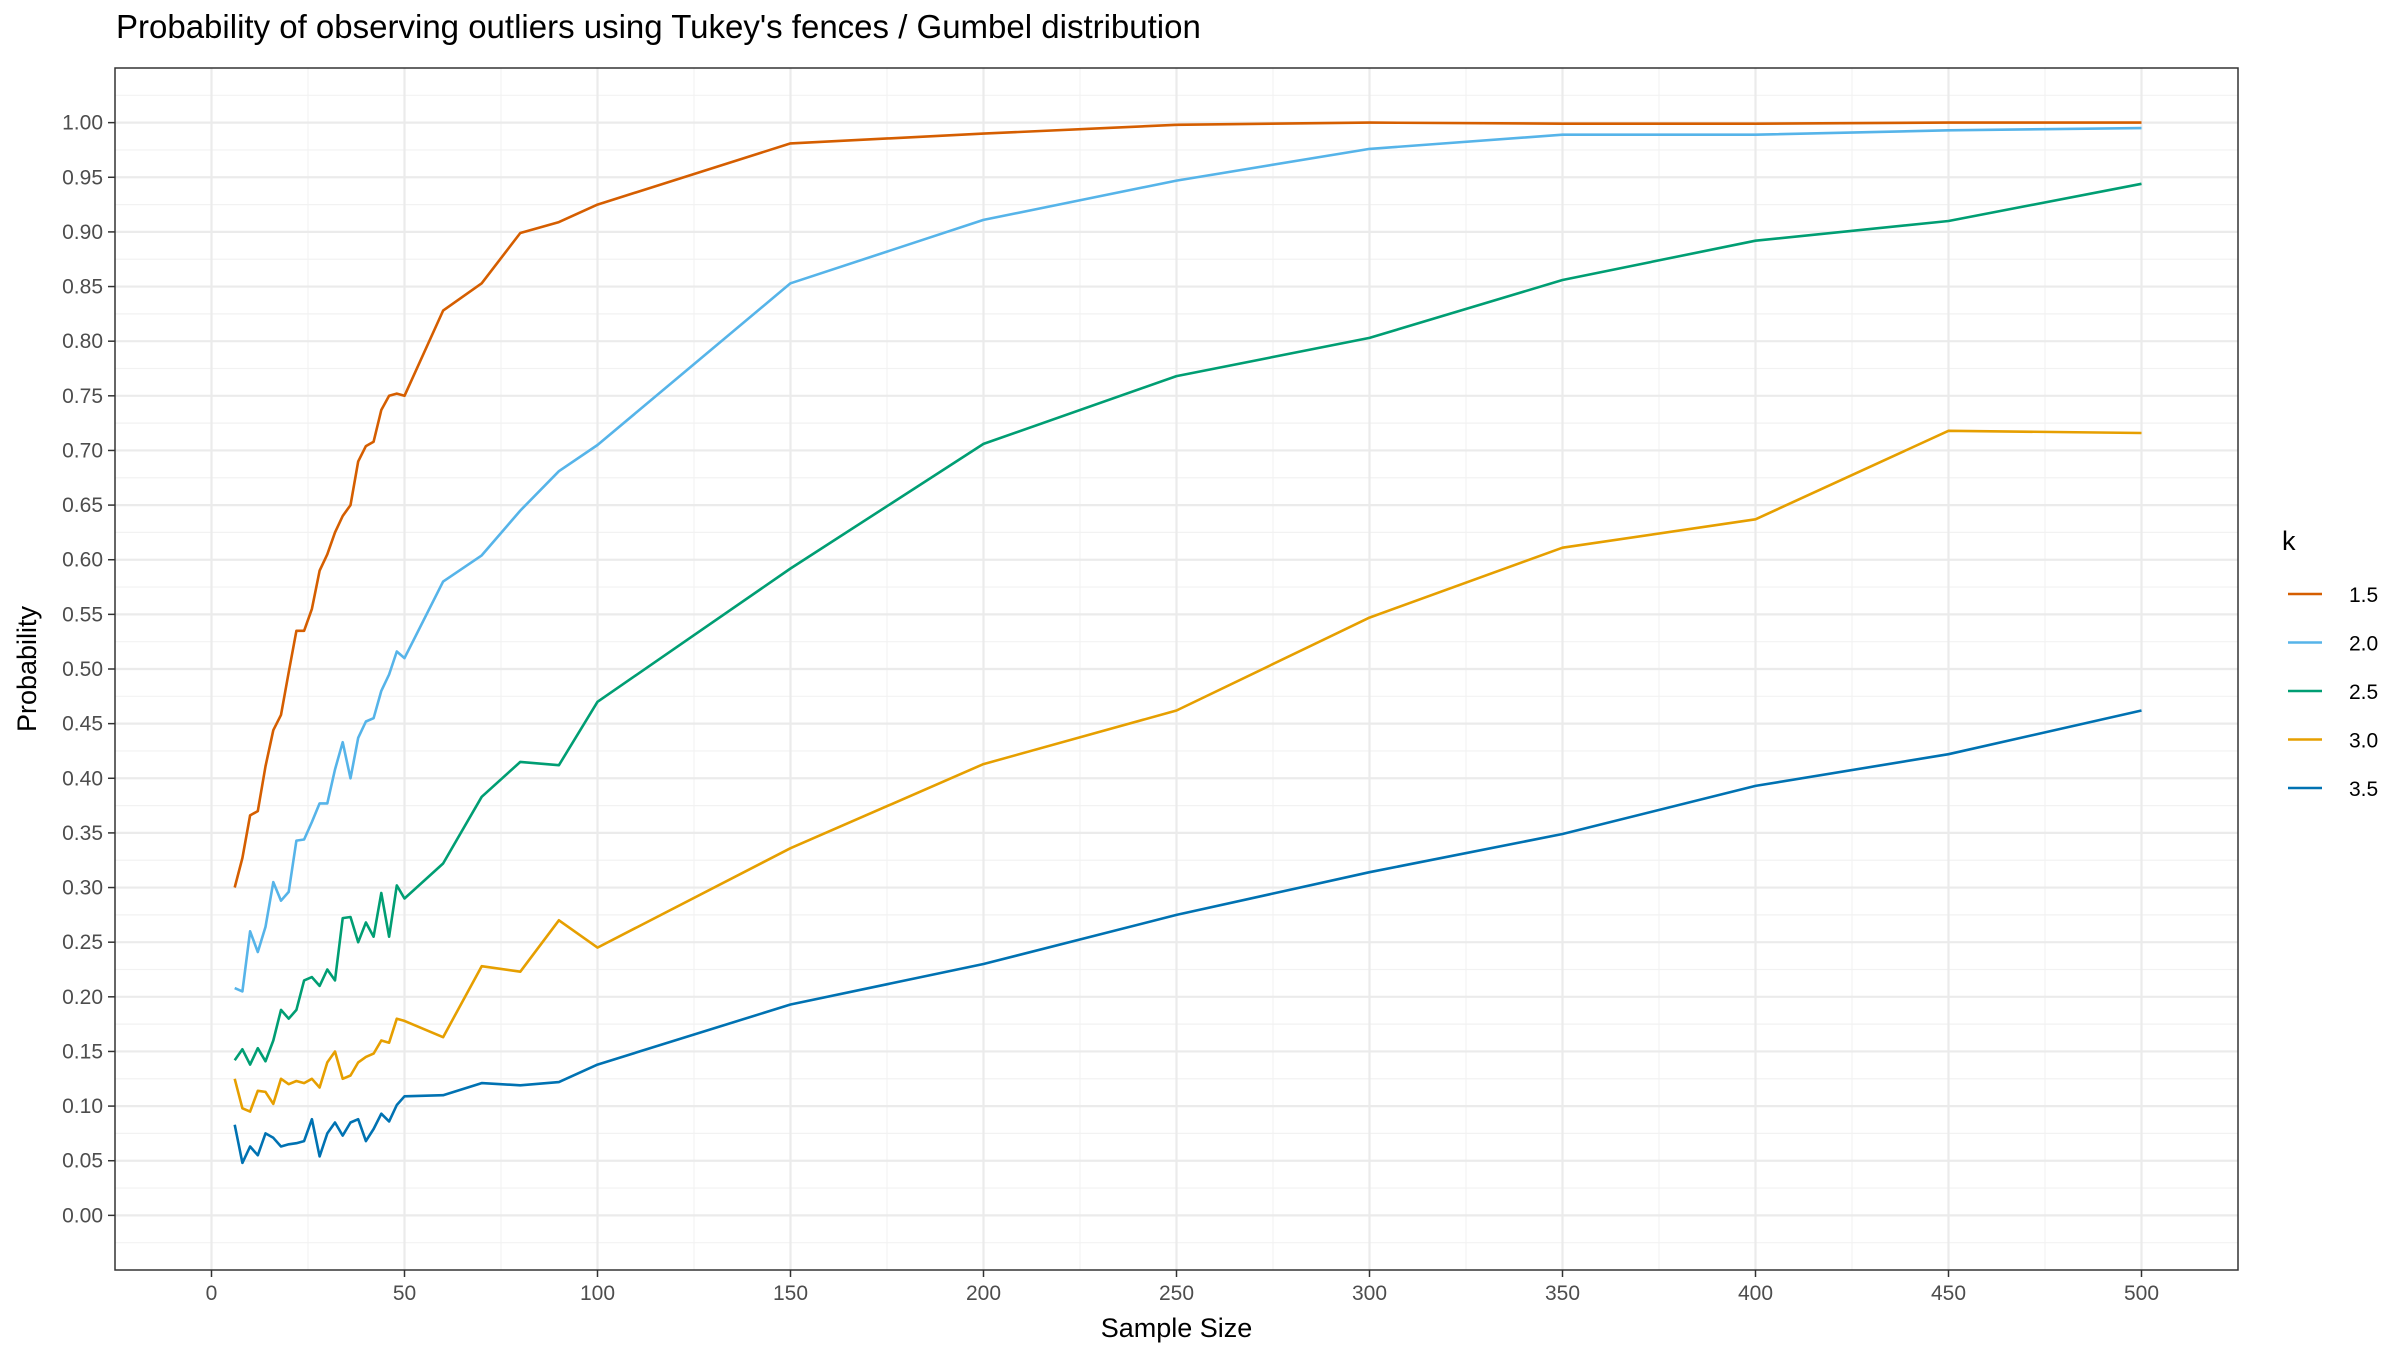 The image size is (2400, 1350). What do you see at coordinates (82, 450) in the screenshot?
I see `y-tick-label: 0.70` at bounding box center [82, 450].